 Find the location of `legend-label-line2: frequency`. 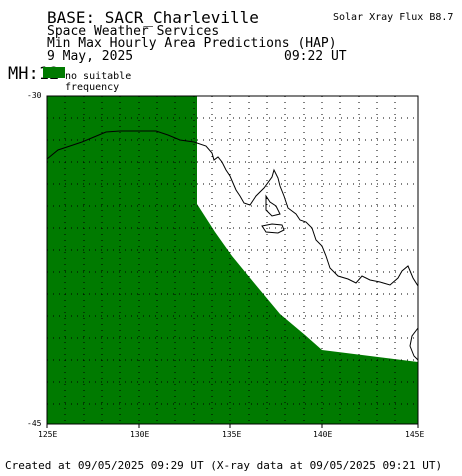

legend-label-line2: frequency is located at coordinates (92, 87).